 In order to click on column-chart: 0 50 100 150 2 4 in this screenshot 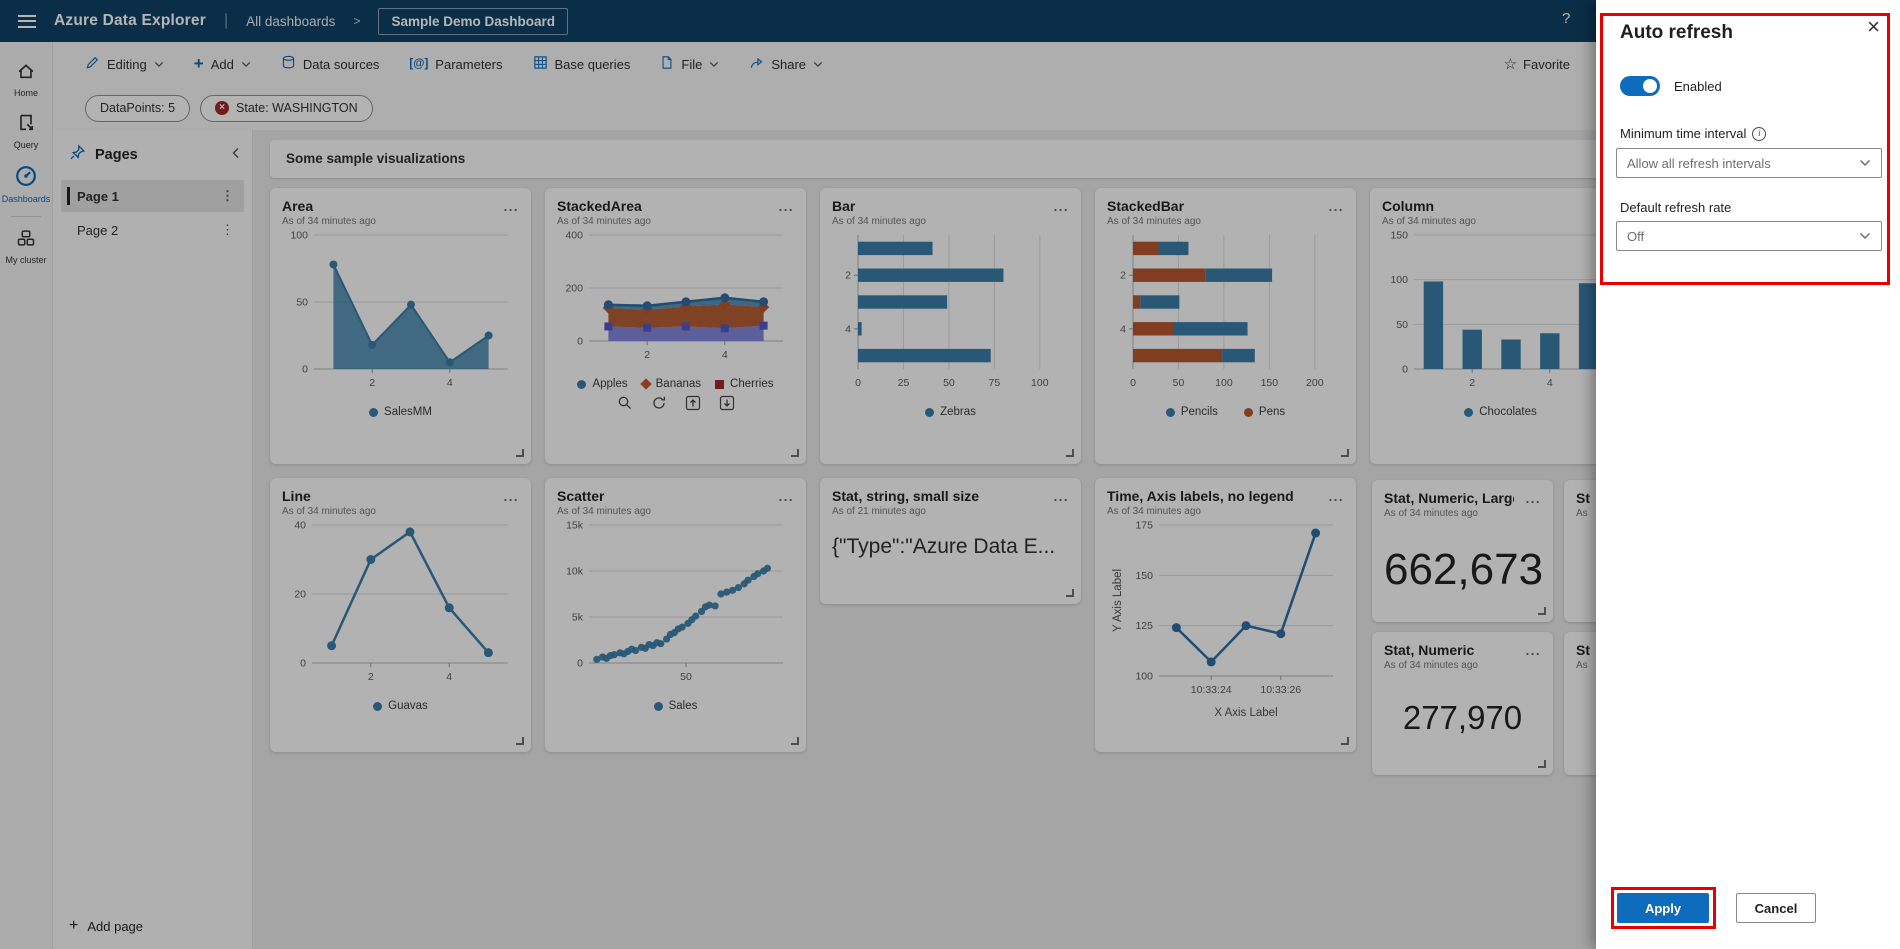, I will do `click(1493, 309)`.